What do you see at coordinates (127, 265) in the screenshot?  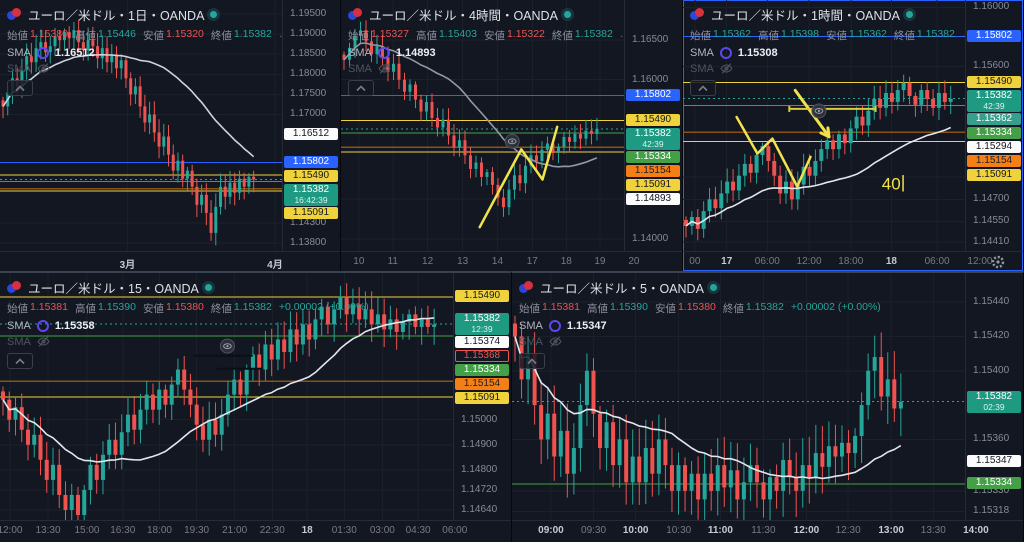 I see `time-label: 3月` at bounding box center [127, 265].